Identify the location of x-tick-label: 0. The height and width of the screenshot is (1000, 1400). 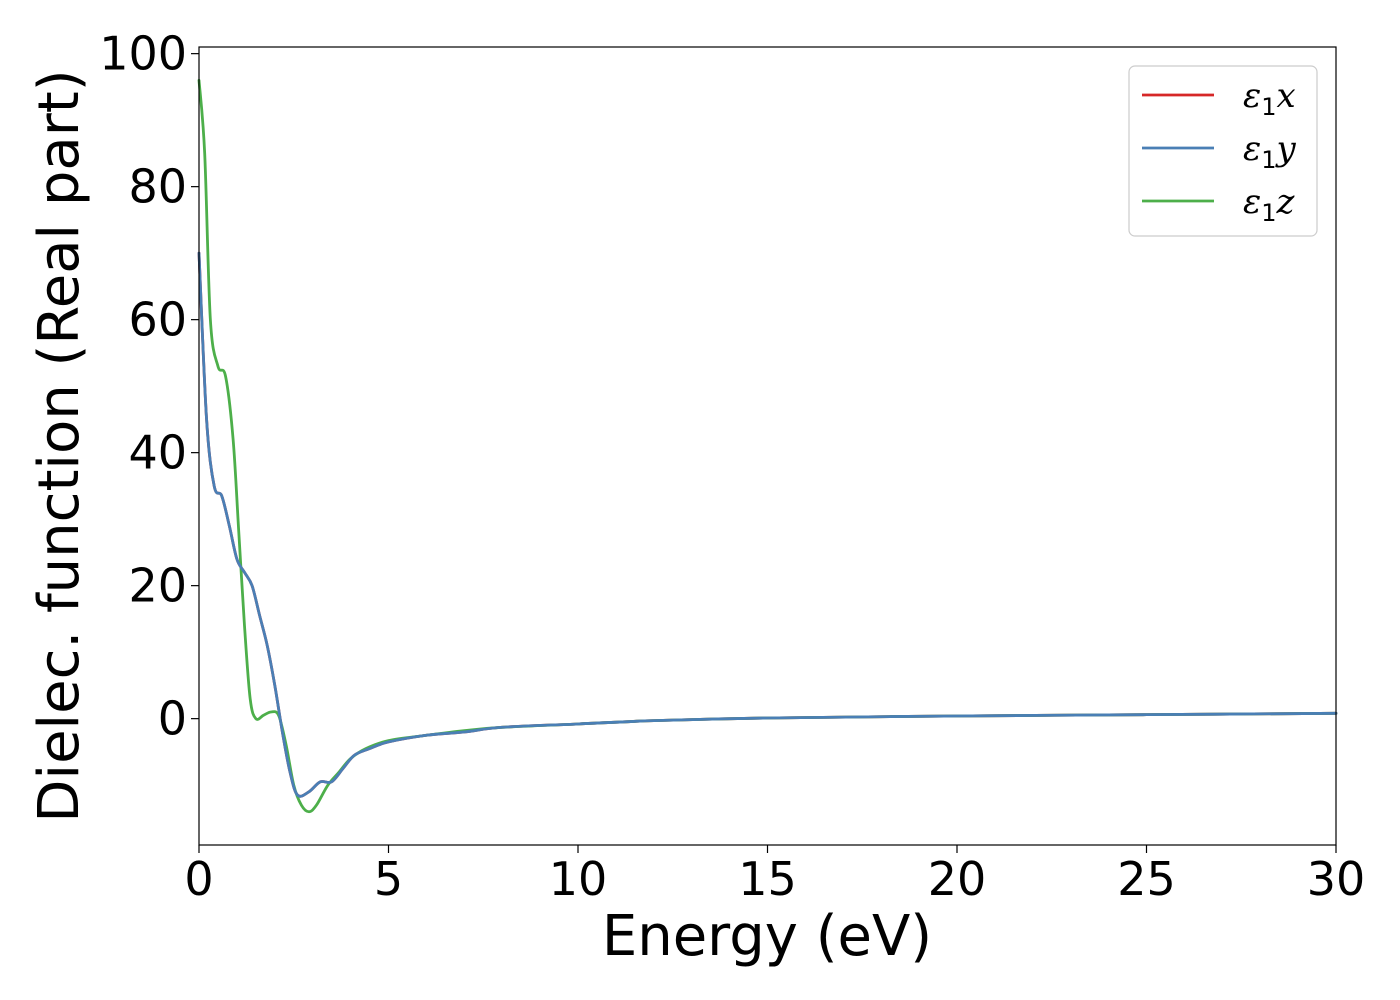
(198, 879).